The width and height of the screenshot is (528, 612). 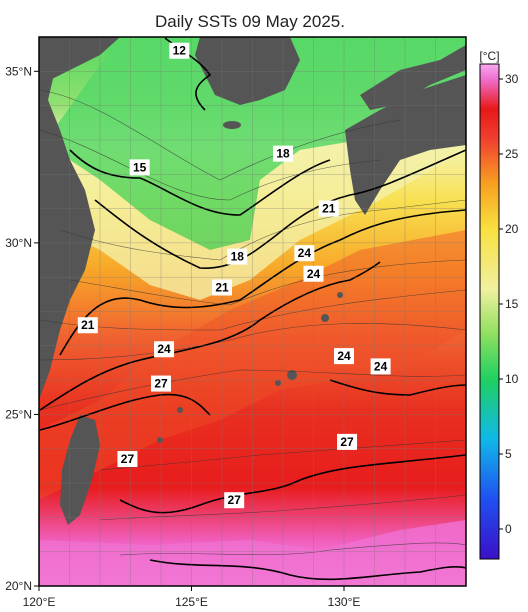 What do you see at coordinates (18, 586) in the screenshot?
I see `y-tick-label: 20°N` at bounding box center [18, 586].